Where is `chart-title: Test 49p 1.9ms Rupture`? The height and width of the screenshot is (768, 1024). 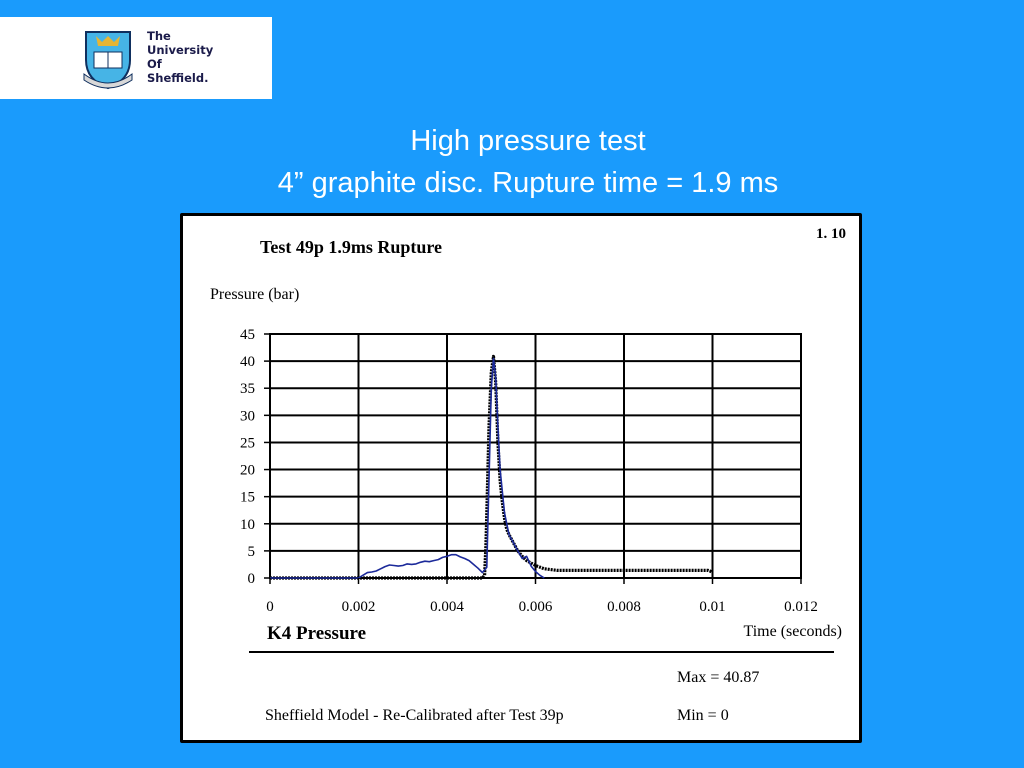
chart-title: Test 49p 1.9ms Rupture is located at coordinates (351, 247).